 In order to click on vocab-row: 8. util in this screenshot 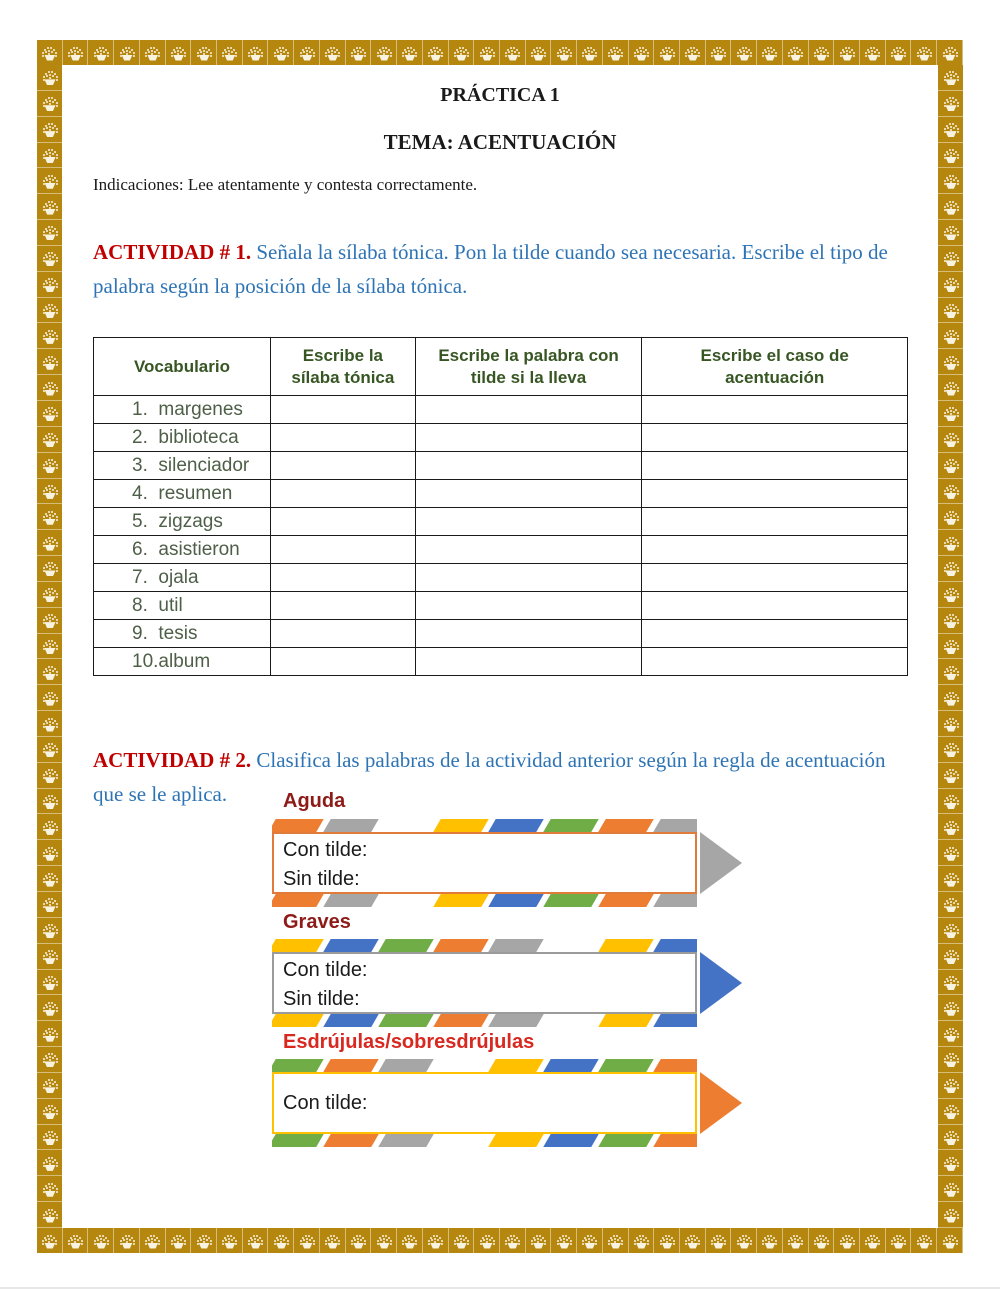, I will do `click(500, 605)`.